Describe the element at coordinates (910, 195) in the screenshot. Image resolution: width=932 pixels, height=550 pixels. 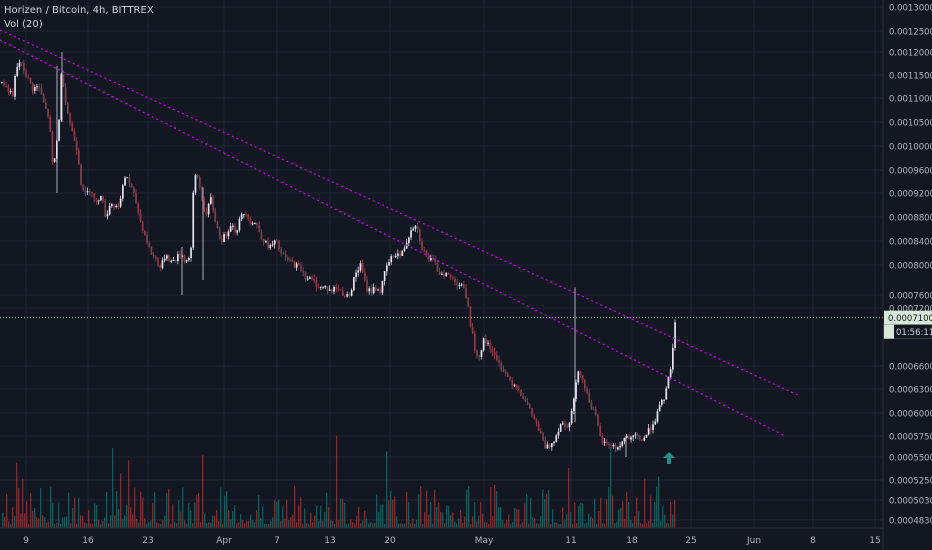
I see `price-tick-label: 0.00092000` at that location.